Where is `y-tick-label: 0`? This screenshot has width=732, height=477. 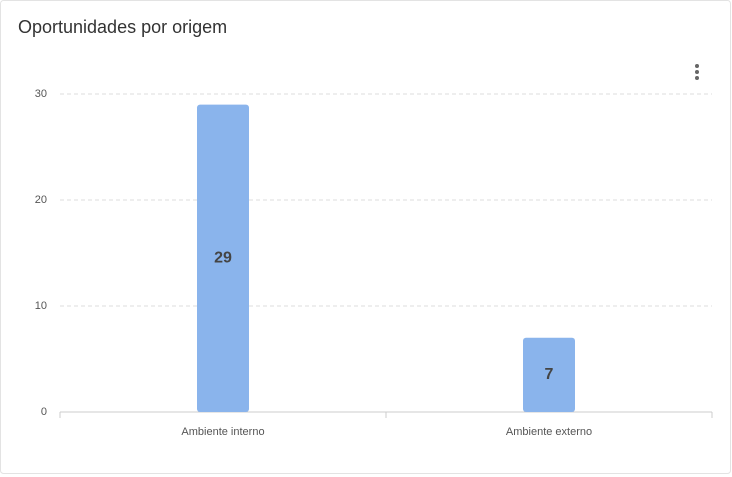 y-tick-label: 0 is located at coordinates (44, 412).